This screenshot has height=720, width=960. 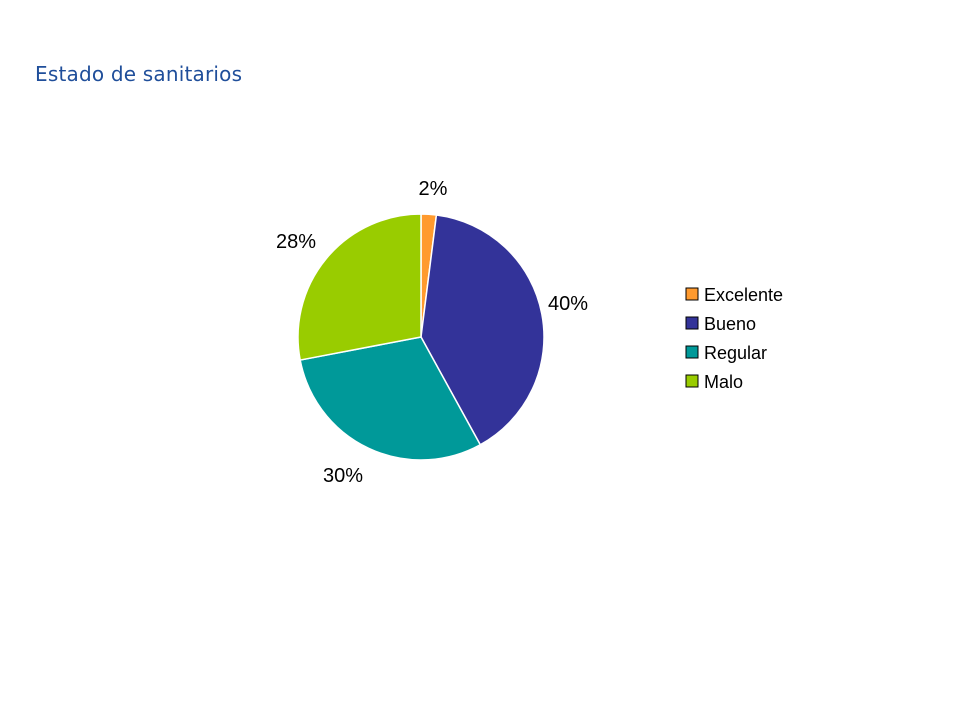 What do you see at coordinates (433, 189) in the screenshot?
I see `pie-label-excelente: 2%` at bounding box center [433, 189].